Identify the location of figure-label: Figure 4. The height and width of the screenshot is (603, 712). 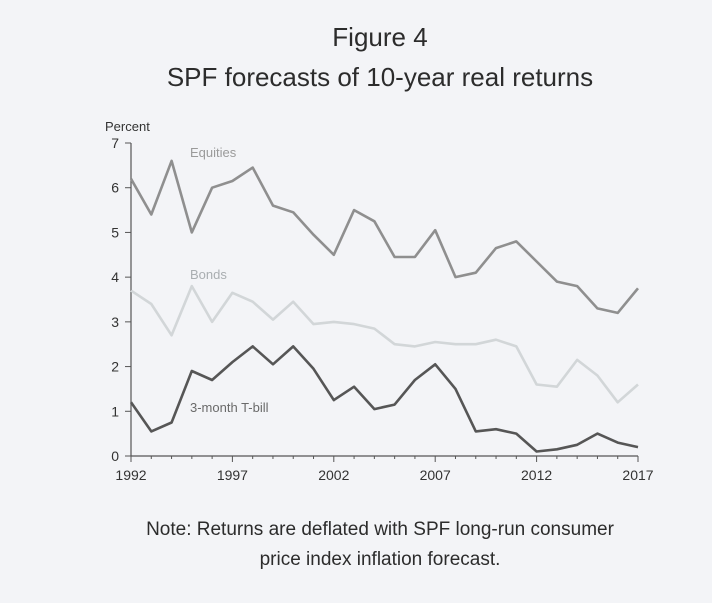
(380, 37).